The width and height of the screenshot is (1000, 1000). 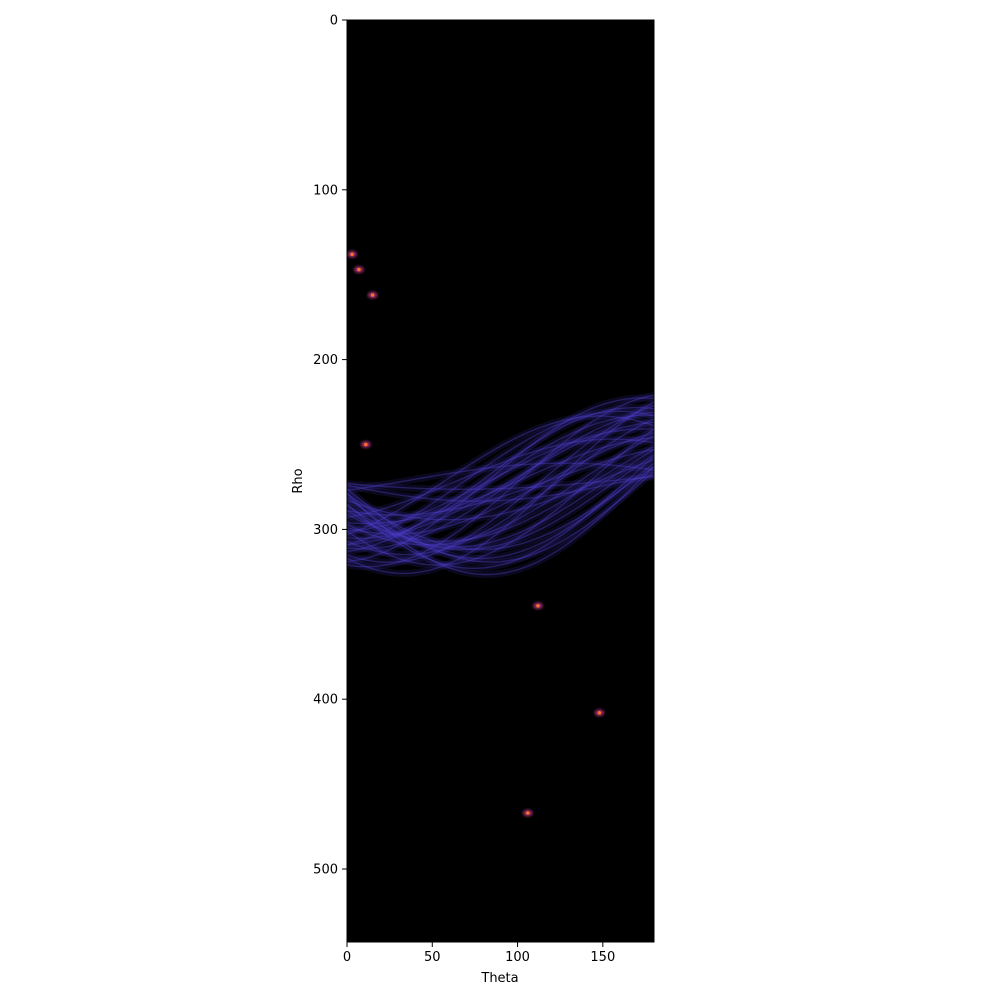 I want to click on accumulator-peaks, so click(x=476, y=533).